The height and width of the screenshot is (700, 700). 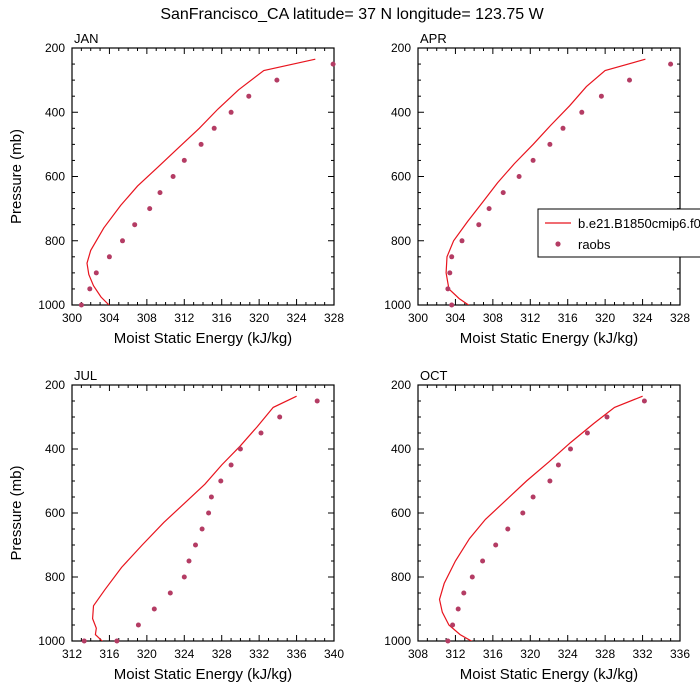 What do you see at coordinates (203, 338) in the screenshot?
I see `x-axis-label: Moist Static Energy (kJ/kg)` at bounding box center [203, 338].